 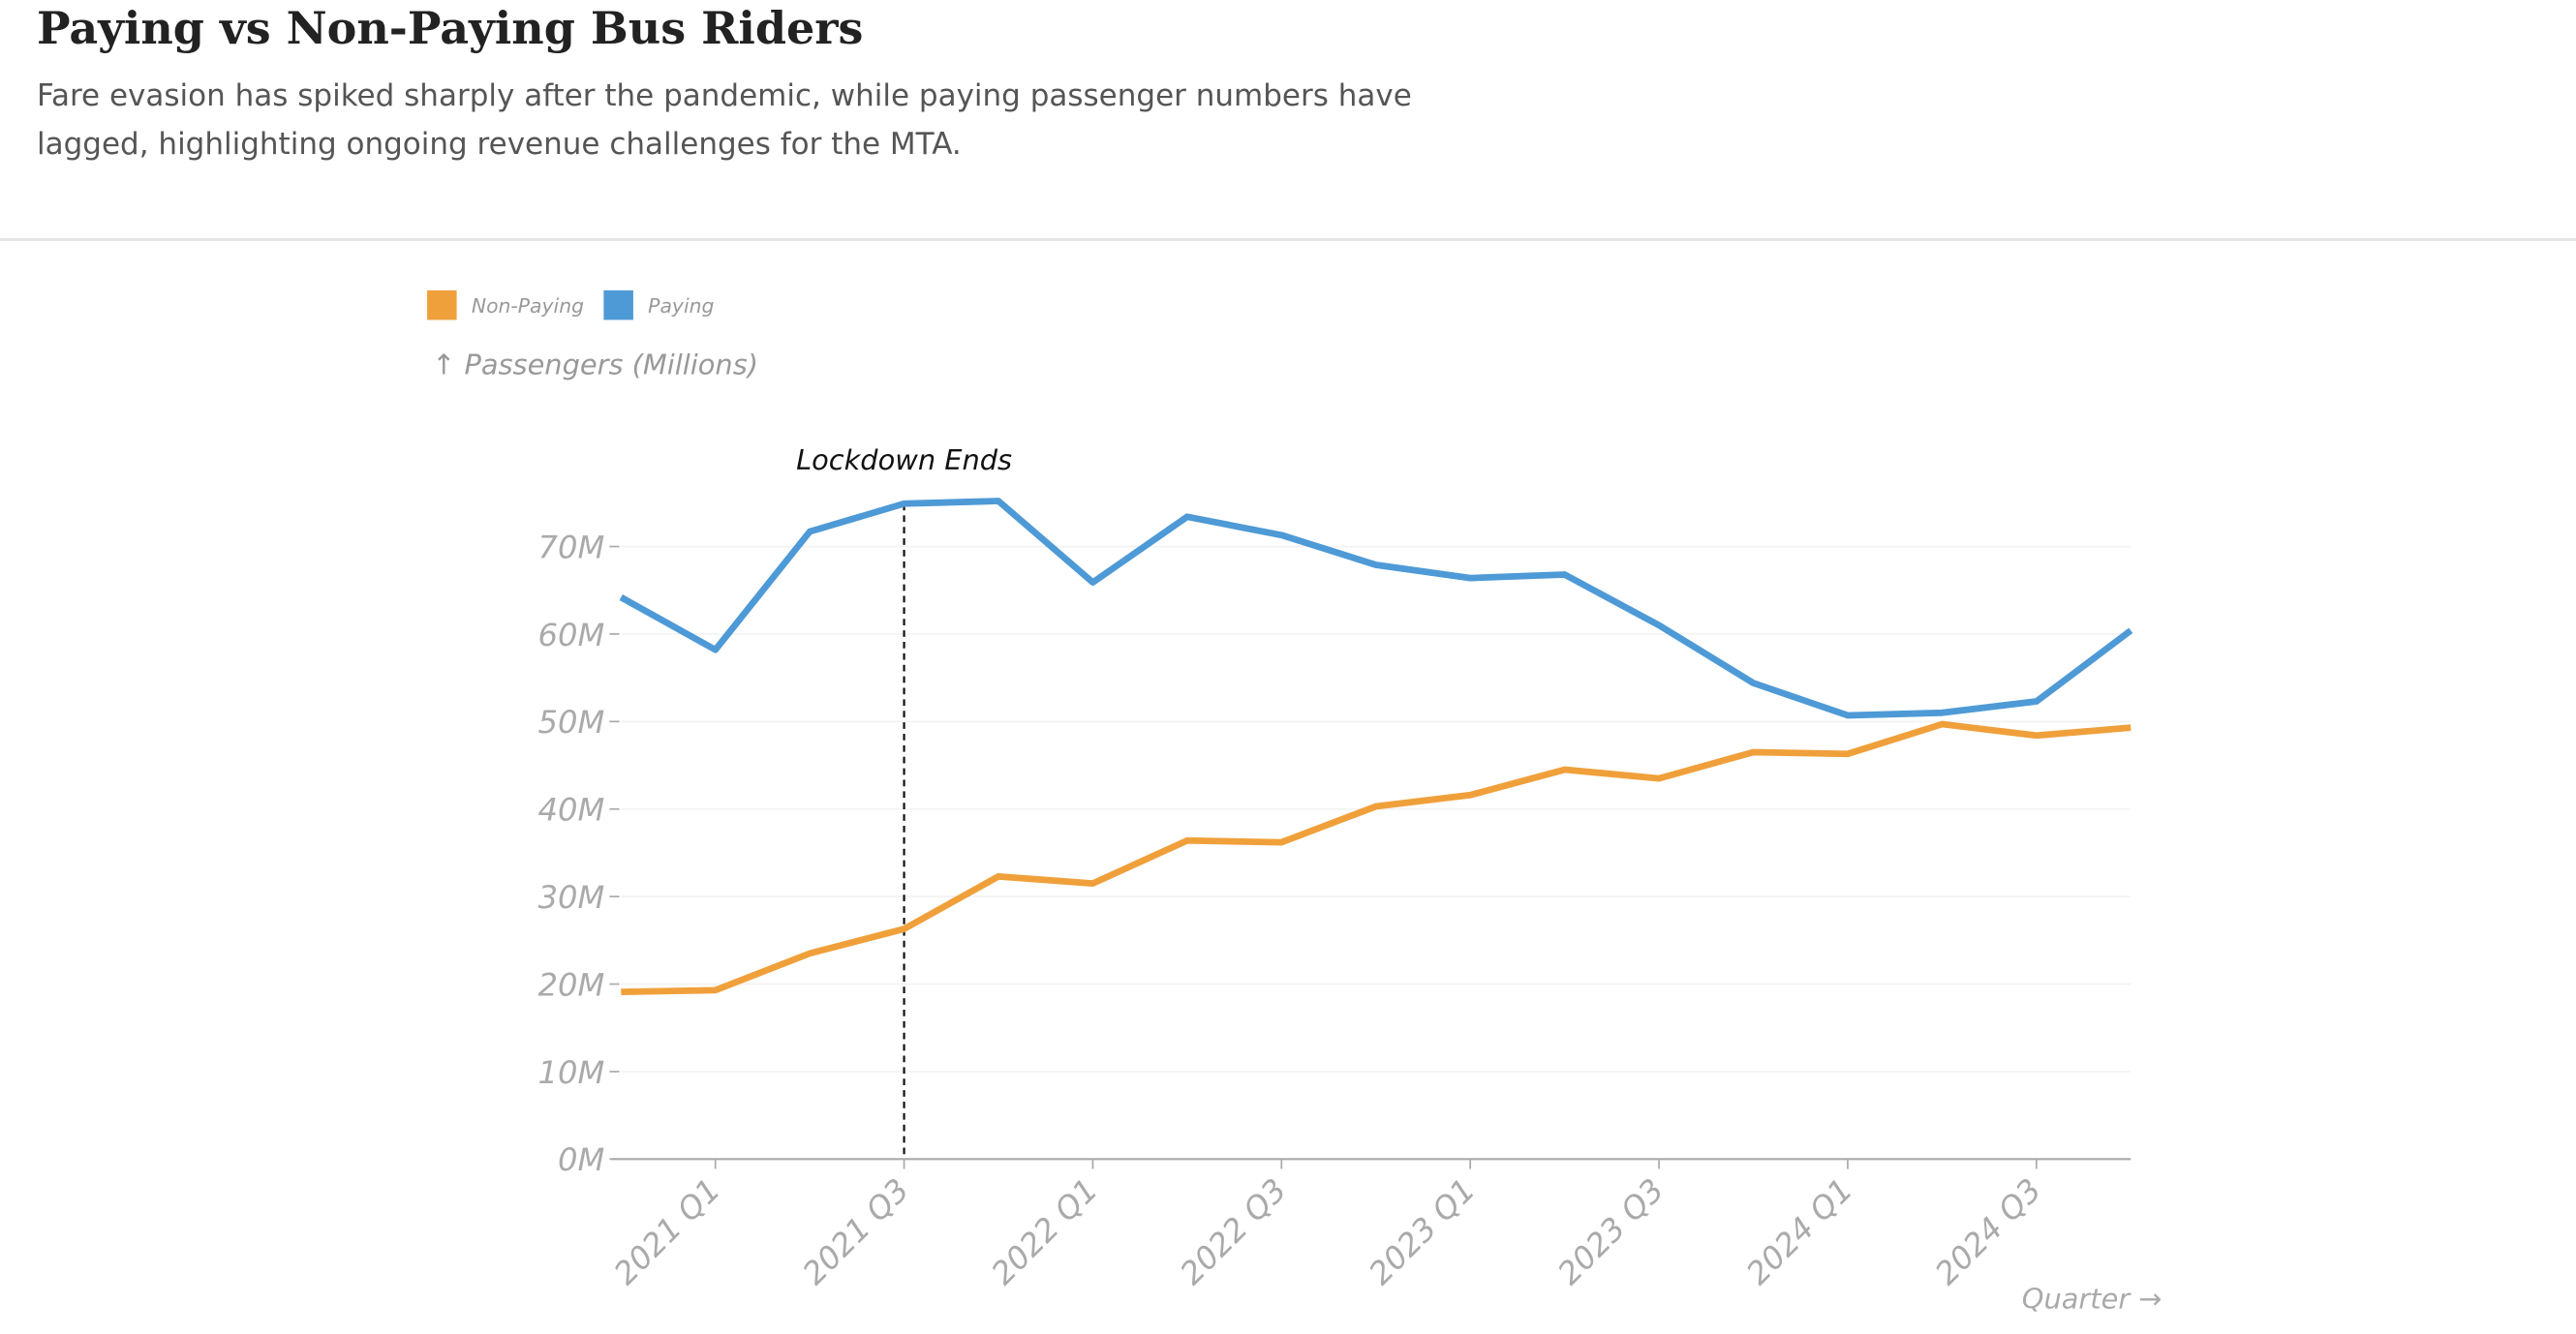 What do you see at coordinates (570, 811) in the screenshot?
I see `y-tick-label: 40M` at bounding box center [570, 811].